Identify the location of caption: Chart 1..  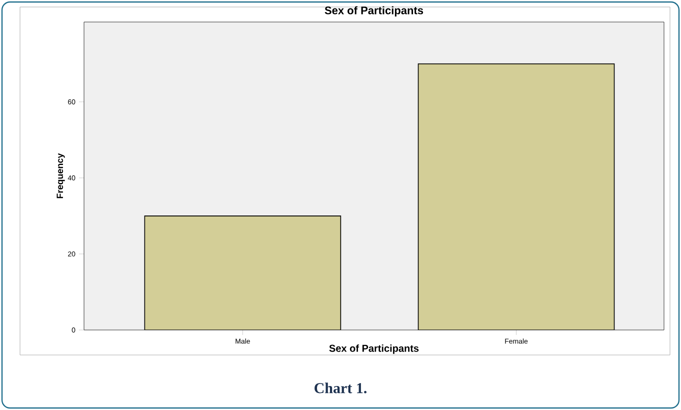
(340, 388).